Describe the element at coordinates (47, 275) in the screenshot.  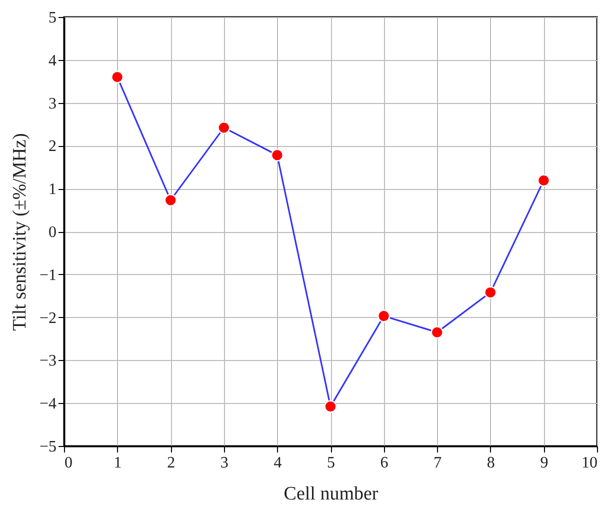
I see `y-tick-label: −1` at that location.